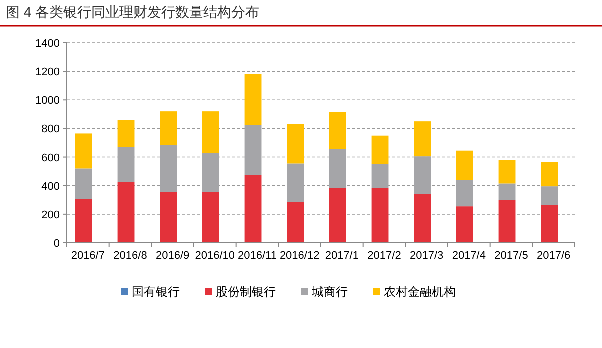 The image size is (602, 348). I want to click on x-tick-label: 2016/7, so click(88, 256).